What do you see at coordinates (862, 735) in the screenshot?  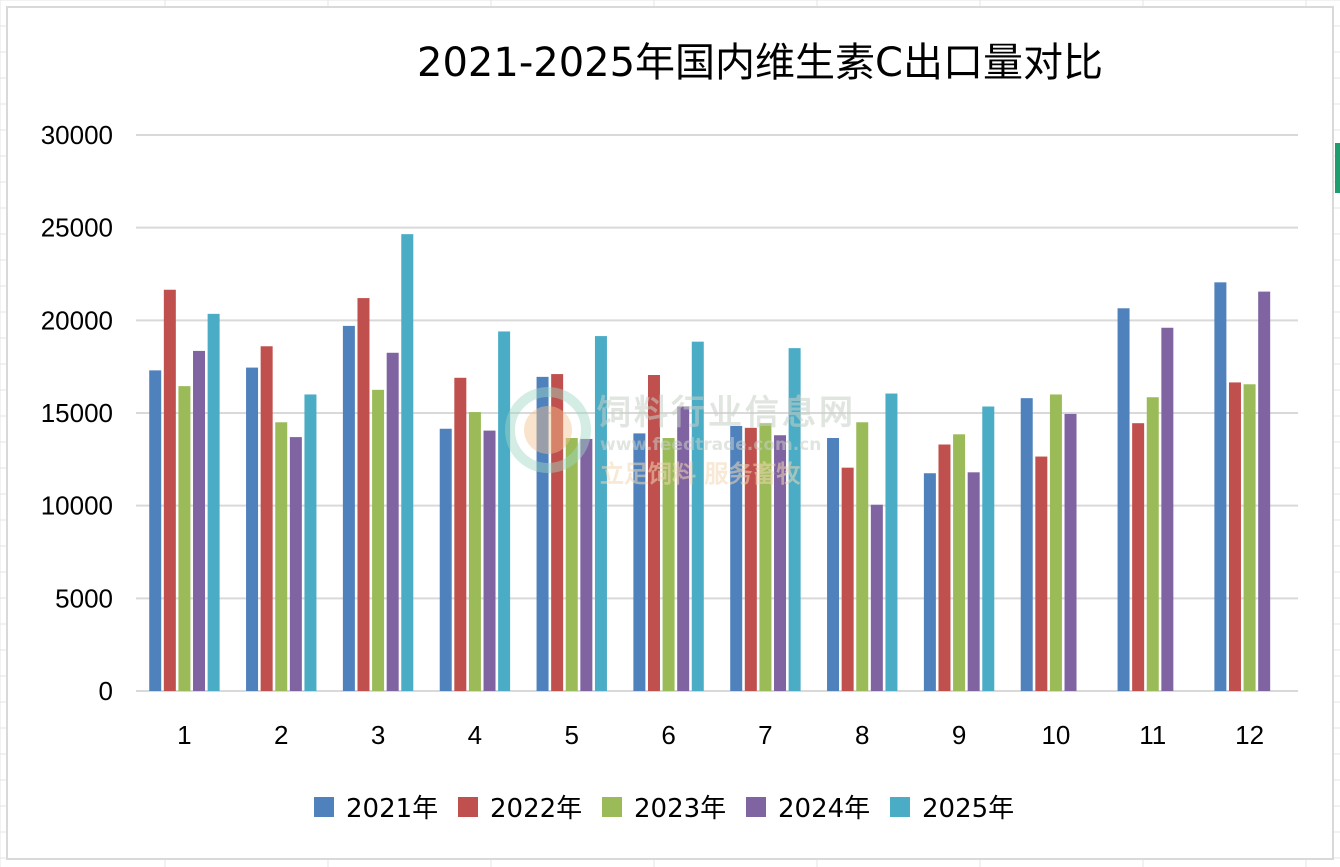 I see `x-tick-label: 8` at bounding box center [862, 735].